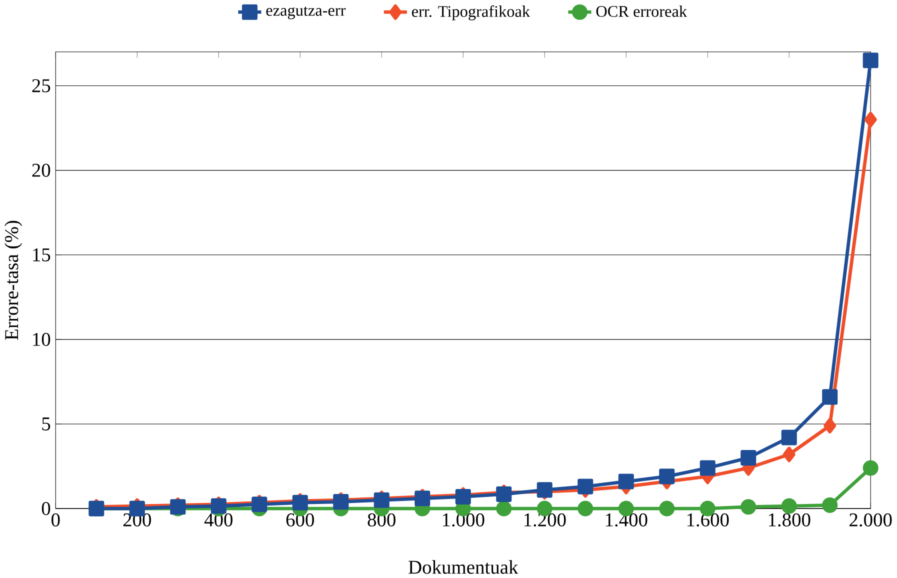 This screenshot has width=897, height=578. I want to click on x-tick-label: 1.000, so click(463, 519).